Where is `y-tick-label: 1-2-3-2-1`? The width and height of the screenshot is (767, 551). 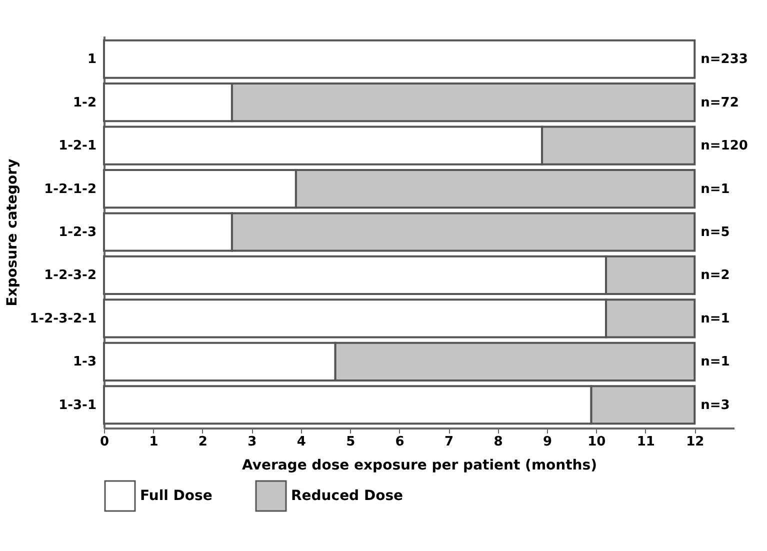 y-tick-label: 1-2-3-2-1 is located at coordinates (63, 318).